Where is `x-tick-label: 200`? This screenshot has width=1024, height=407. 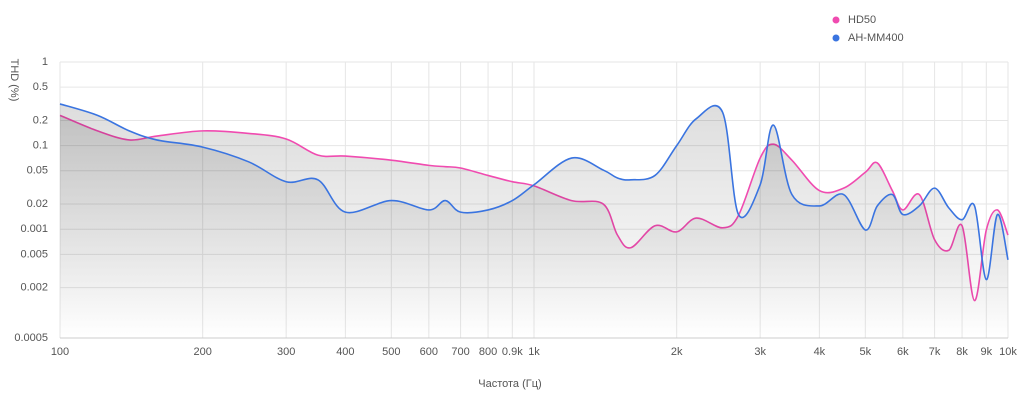 x-tick-label: 200 is located at coordinates (203, 352).